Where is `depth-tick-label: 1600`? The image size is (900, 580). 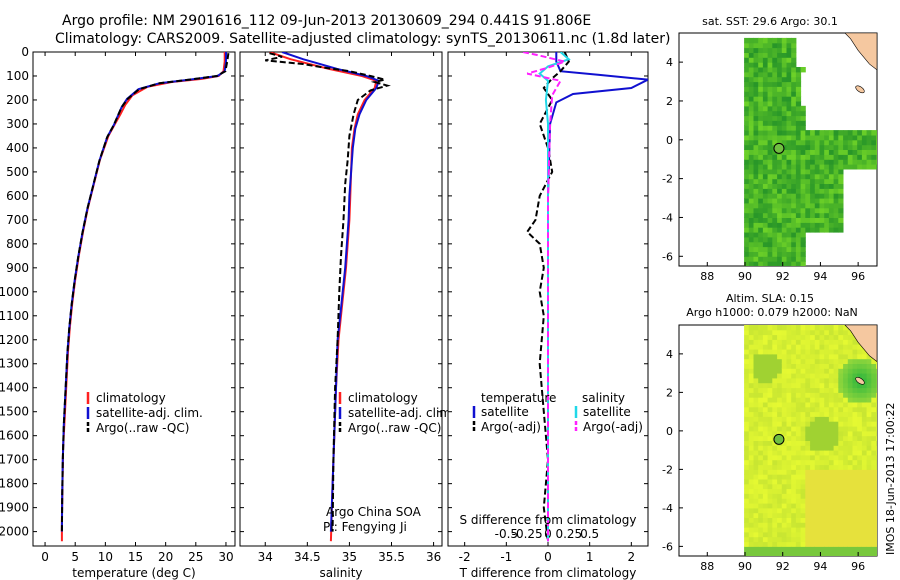 depth-tick-label: 1600 is located at coordinates (14, 436).